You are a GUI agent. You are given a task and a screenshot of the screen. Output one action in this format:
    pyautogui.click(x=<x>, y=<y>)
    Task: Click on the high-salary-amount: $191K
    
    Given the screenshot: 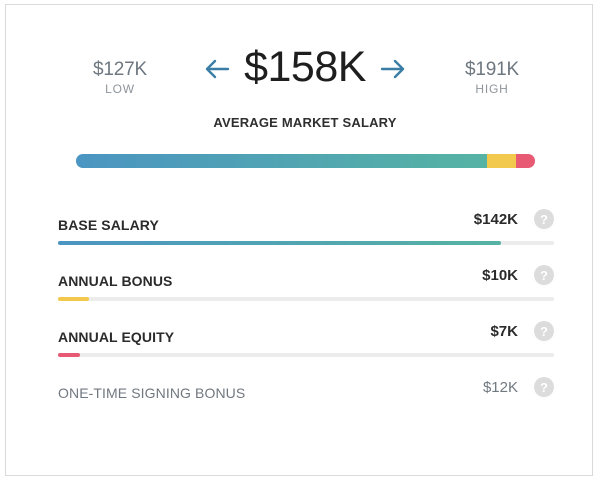 What is the action you would take?
    pyautogui.click(x=492, y=69)
    